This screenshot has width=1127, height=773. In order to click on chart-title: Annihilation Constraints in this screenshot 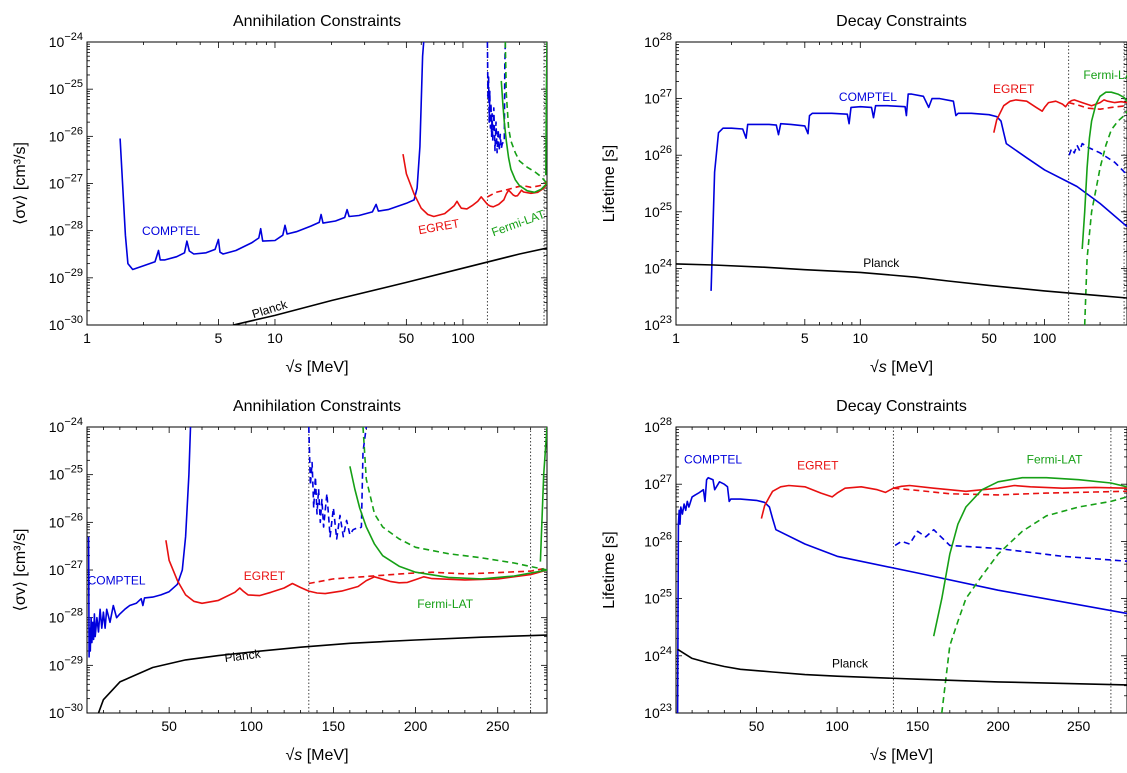, I will do `click(317, 406)`.